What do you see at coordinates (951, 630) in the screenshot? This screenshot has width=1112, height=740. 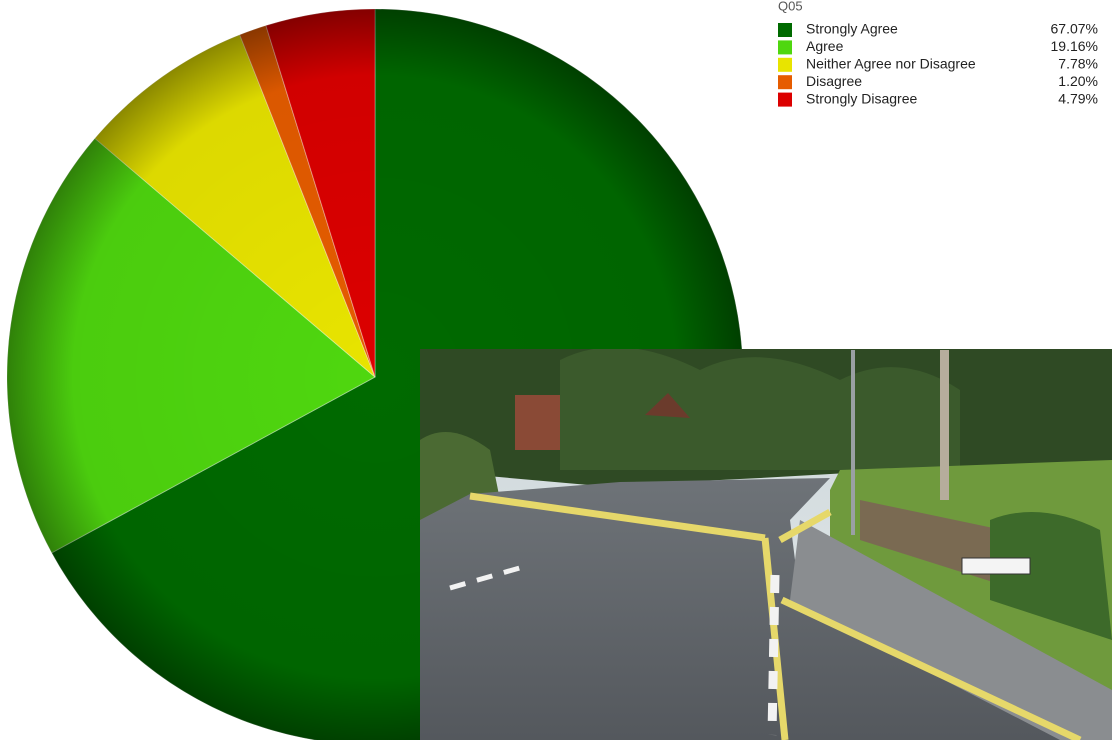 I see `photo-pavement` at bounding box center [951, 630].